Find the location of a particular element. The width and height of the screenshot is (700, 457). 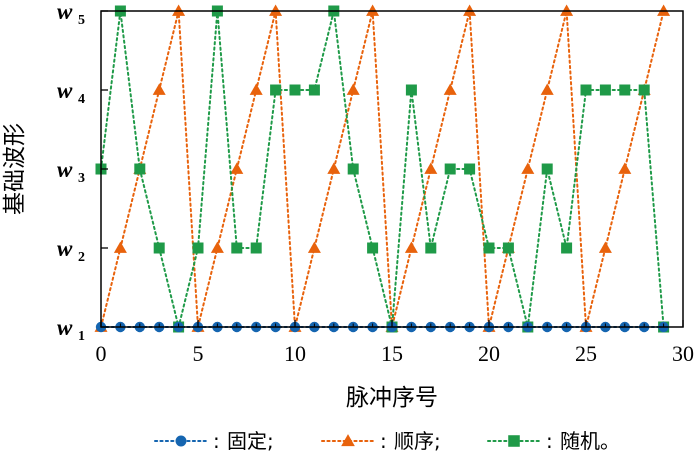

legend-item: : 随机。 is located at coordinates (553, 441).